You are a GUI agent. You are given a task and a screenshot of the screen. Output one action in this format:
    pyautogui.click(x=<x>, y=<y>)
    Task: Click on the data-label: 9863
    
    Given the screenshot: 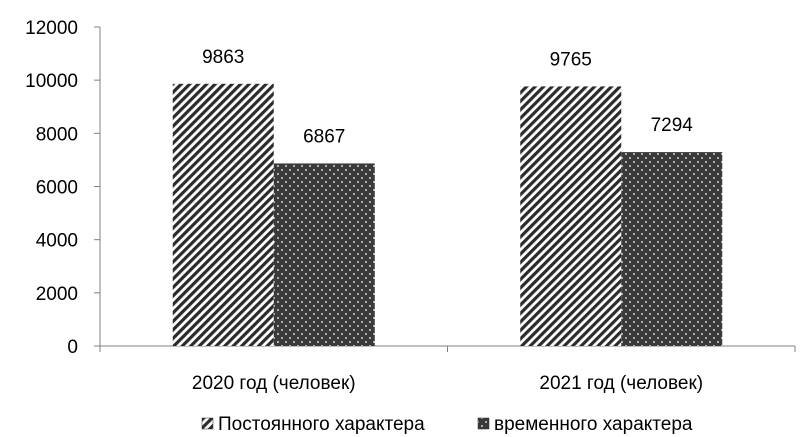 What is the action you would take?
    pyautogui.click(x=223, y=57)
    